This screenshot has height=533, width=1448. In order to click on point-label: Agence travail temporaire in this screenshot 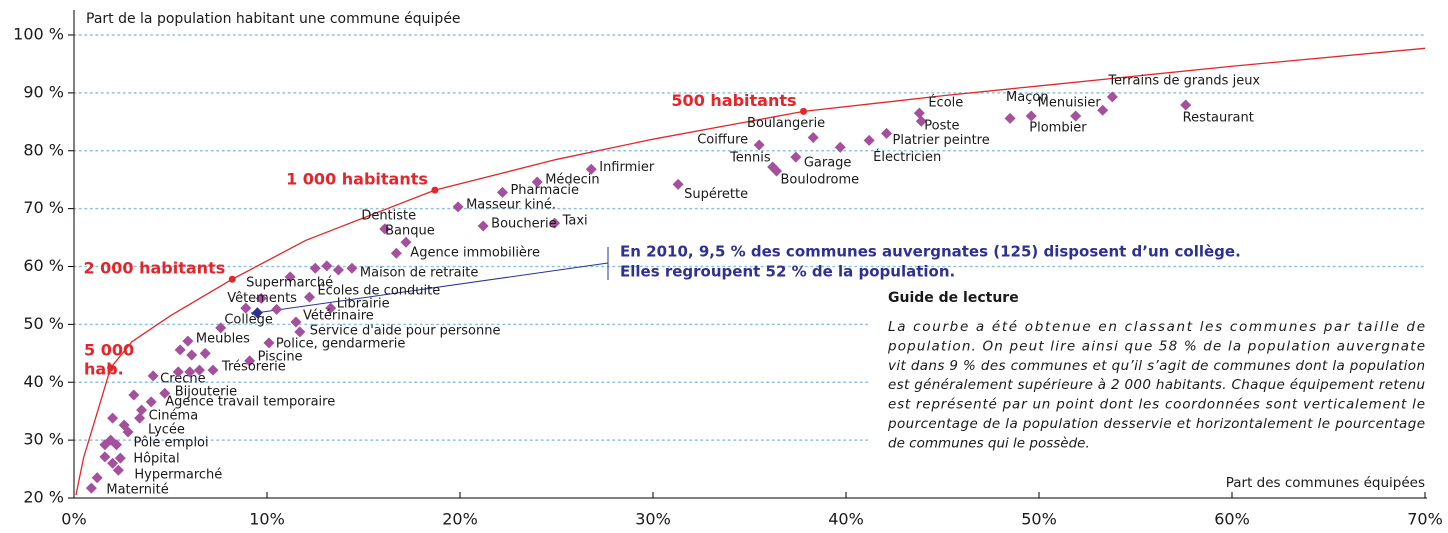, I will do `click(250, 401)`.